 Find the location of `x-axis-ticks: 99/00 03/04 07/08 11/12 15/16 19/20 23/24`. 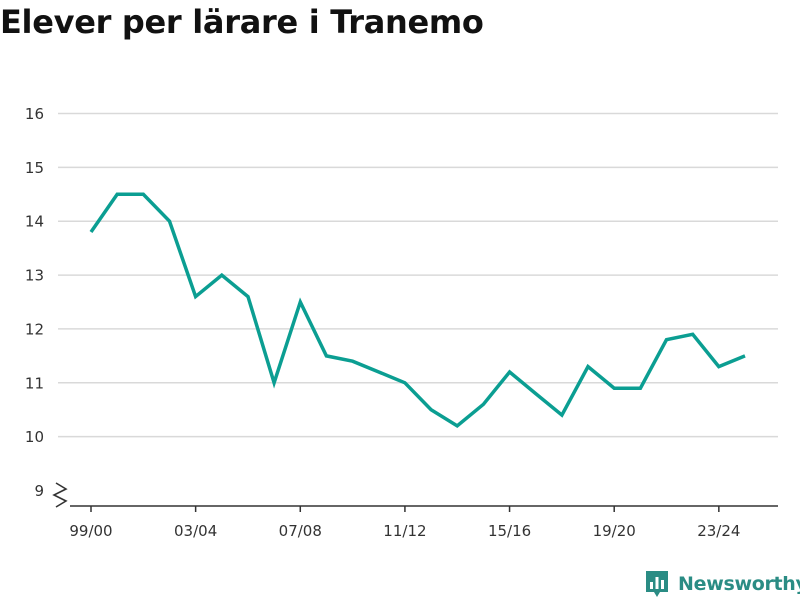

x-axis-ticks: 99/00 03/04 07/08 11/12 15/16 19/20 23/24 is located at coordinates (404, 523).